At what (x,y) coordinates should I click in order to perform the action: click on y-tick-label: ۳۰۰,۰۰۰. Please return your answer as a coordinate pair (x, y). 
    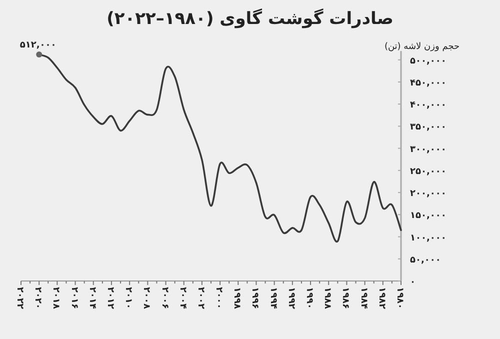
    Looking at the image, I should click on (428, 149).